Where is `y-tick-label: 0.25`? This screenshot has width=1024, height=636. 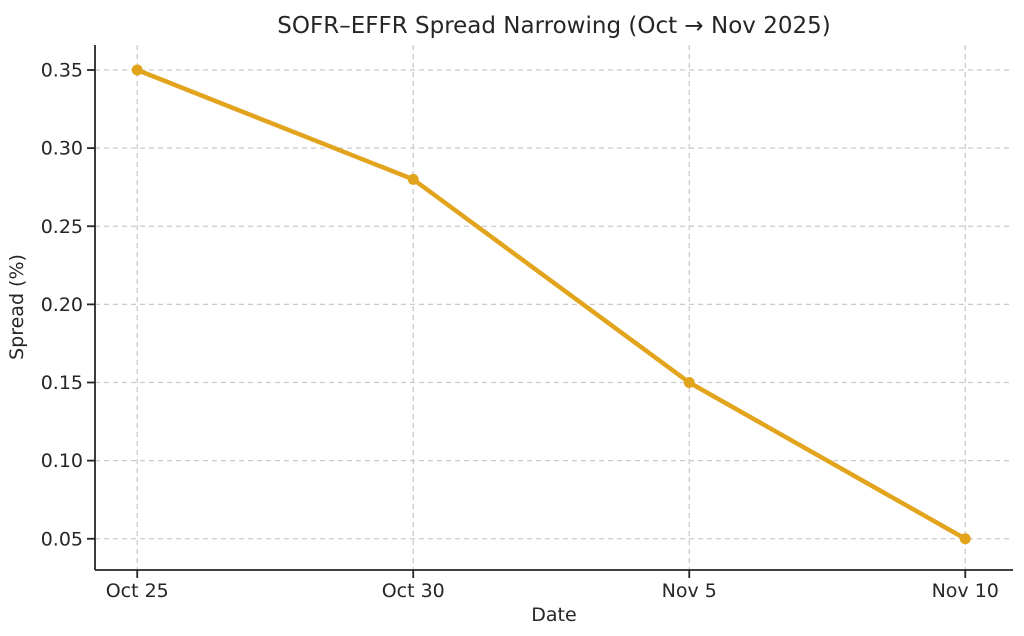
y-tick-label: 0.25 is located at coordinates (62, 227).